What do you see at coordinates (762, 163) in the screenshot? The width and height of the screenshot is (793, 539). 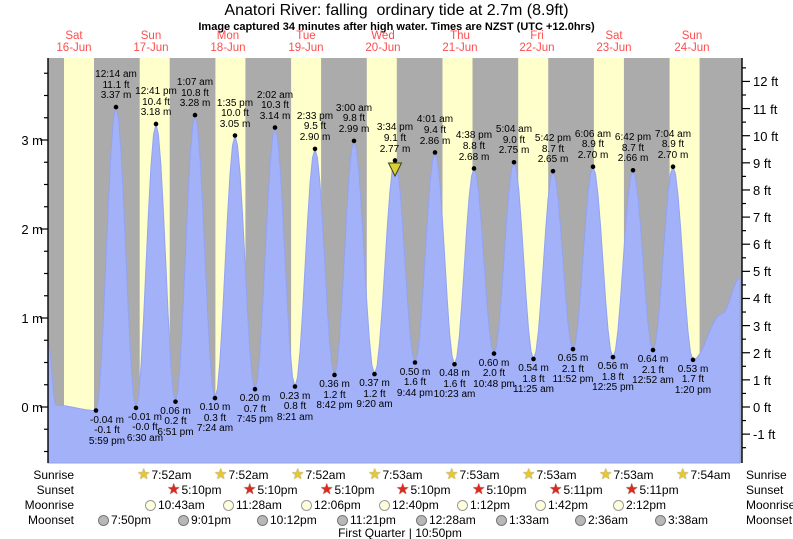 I see `right-axis-label: 9 ft` at bounding box center [762, 163].